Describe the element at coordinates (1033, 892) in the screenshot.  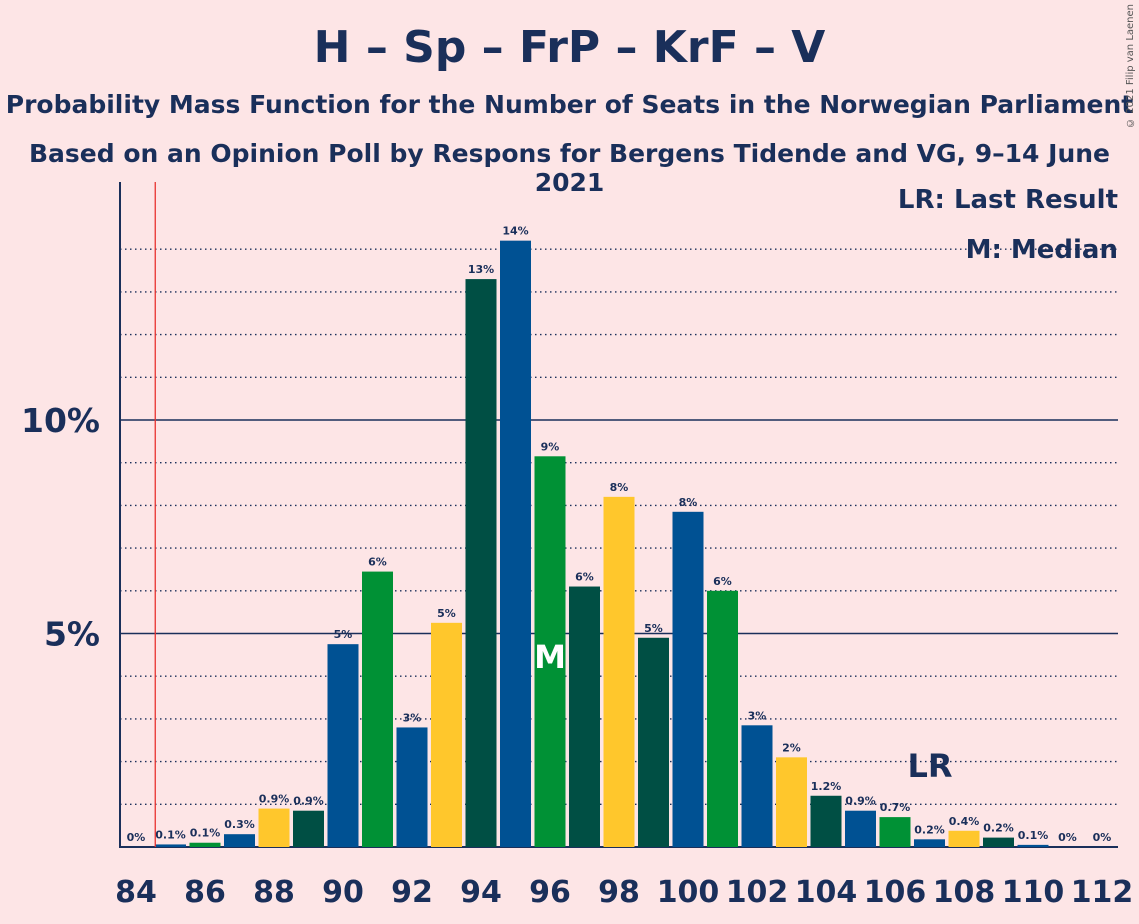
I see `x-tick-label: 110` at that location.